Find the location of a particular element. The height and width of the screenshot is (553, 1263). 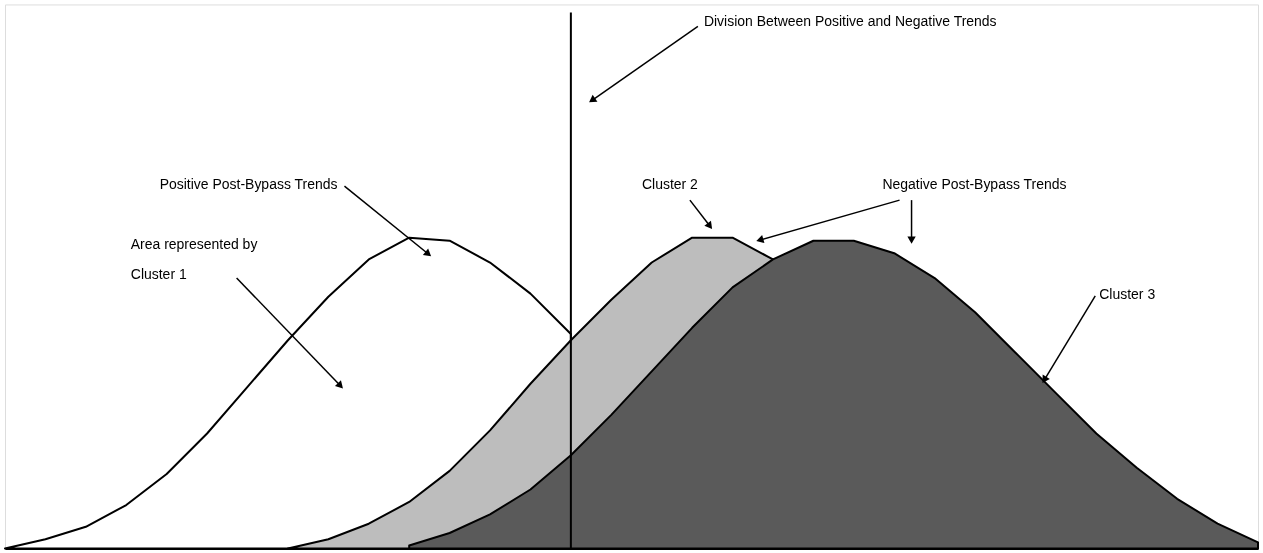

annotation: Cluster 3 is located at coordinates (1127, 293).